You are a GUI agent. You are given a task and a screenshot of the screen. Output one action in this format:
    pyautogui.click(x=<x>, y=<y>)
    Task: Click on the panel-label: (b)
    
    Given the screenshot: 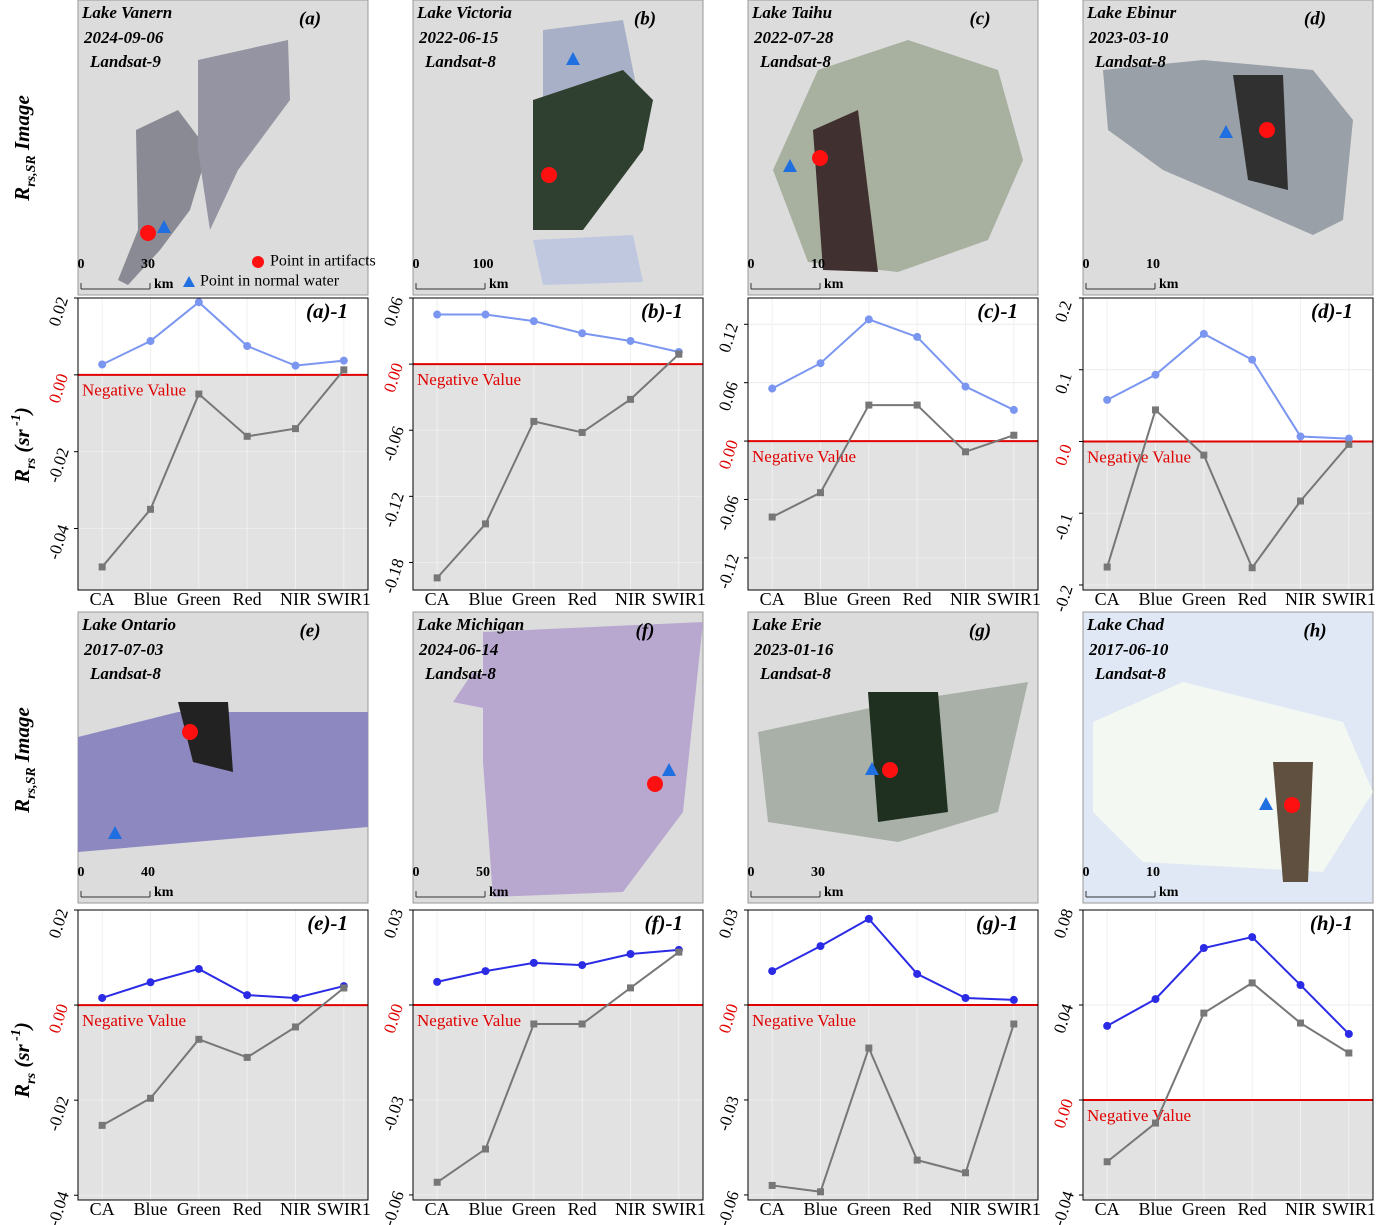 What is the action you would take?
    pyautogui.click(x=645, y=18)
    